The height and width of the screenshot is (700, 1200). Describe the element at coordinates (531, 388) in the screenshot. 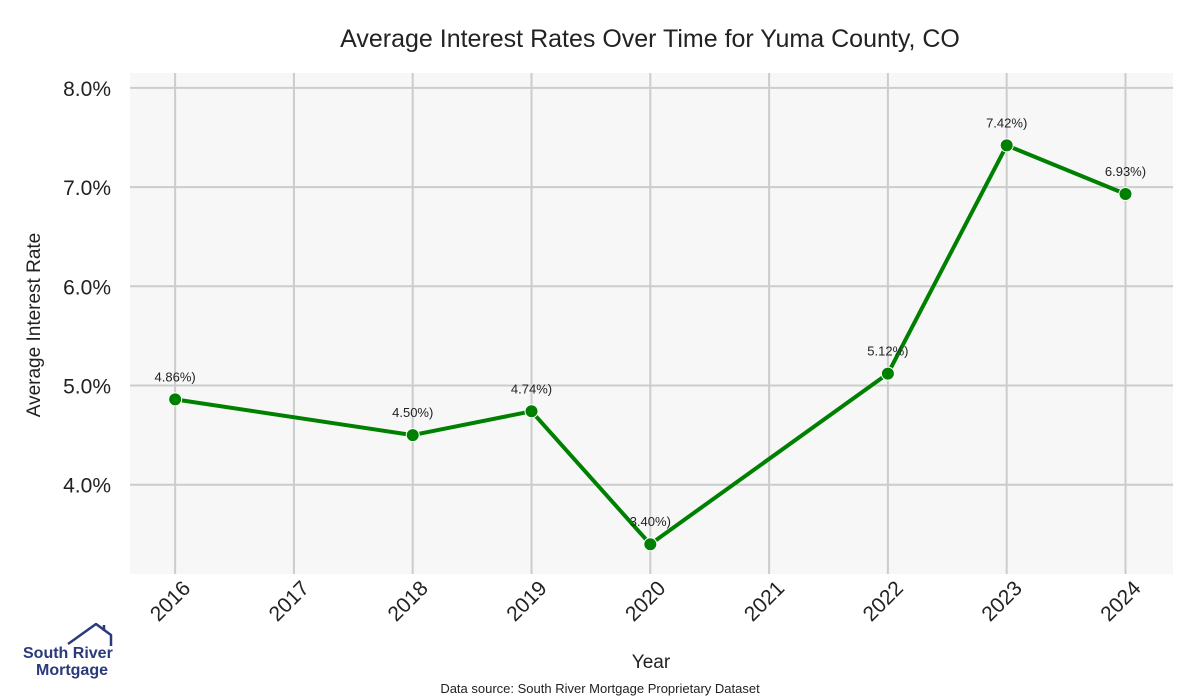

I see `data-label-2019: 4.74%)` at that location.